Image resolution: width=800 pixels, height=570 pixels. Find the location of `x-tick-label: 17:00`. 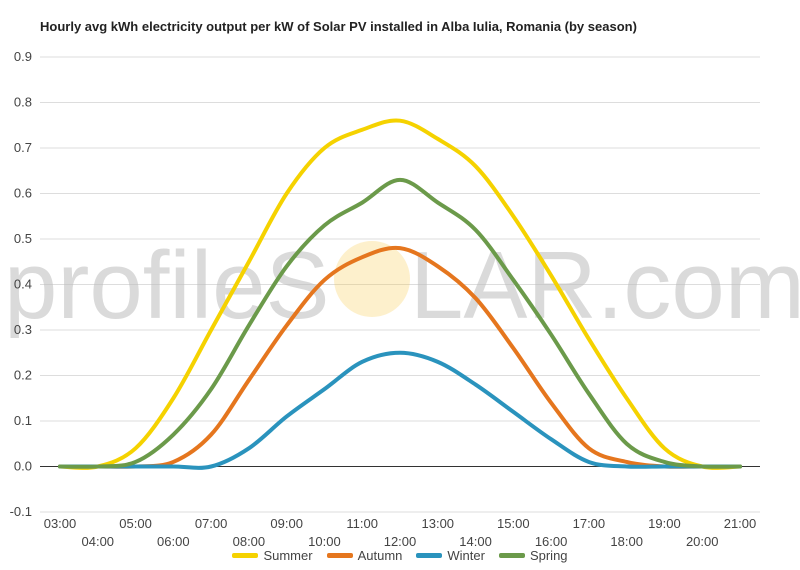

x-tick-label: 17:00 is located at coordinates (589, 523).